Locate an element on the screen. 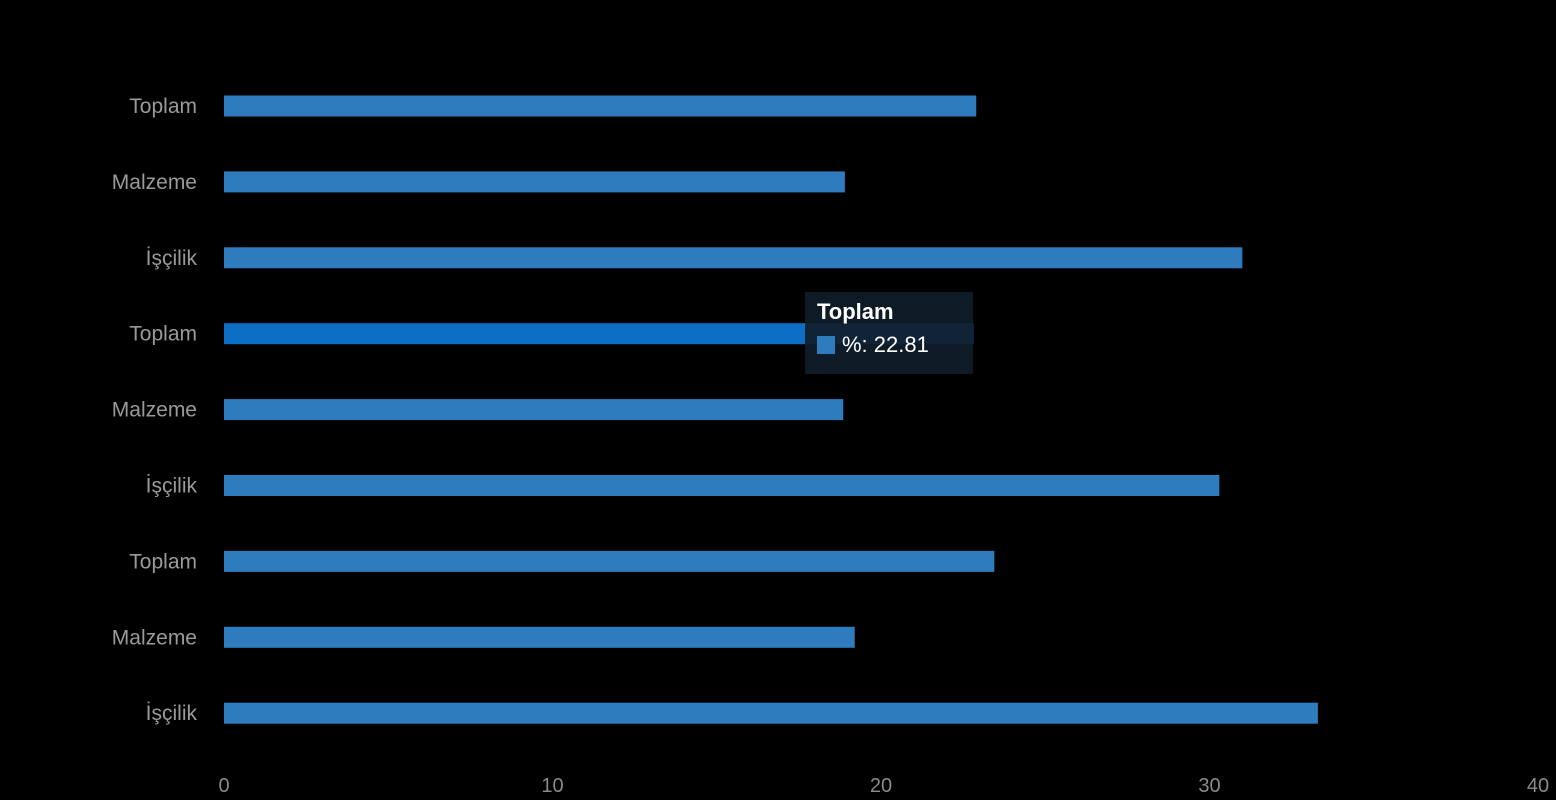 This screenshot has height=800, width=1556. x-tick-label: 30 is located at coordinates (1209, 786).